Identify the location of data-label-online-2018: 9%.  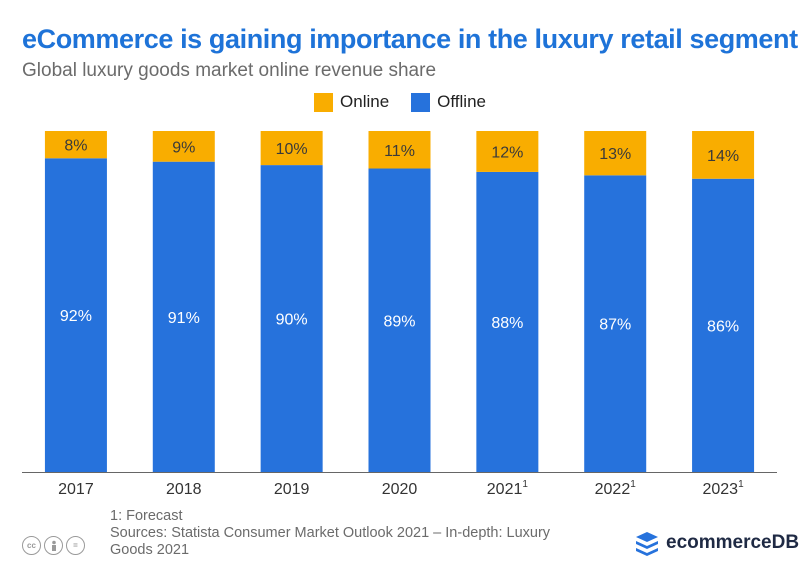
(183, 147).